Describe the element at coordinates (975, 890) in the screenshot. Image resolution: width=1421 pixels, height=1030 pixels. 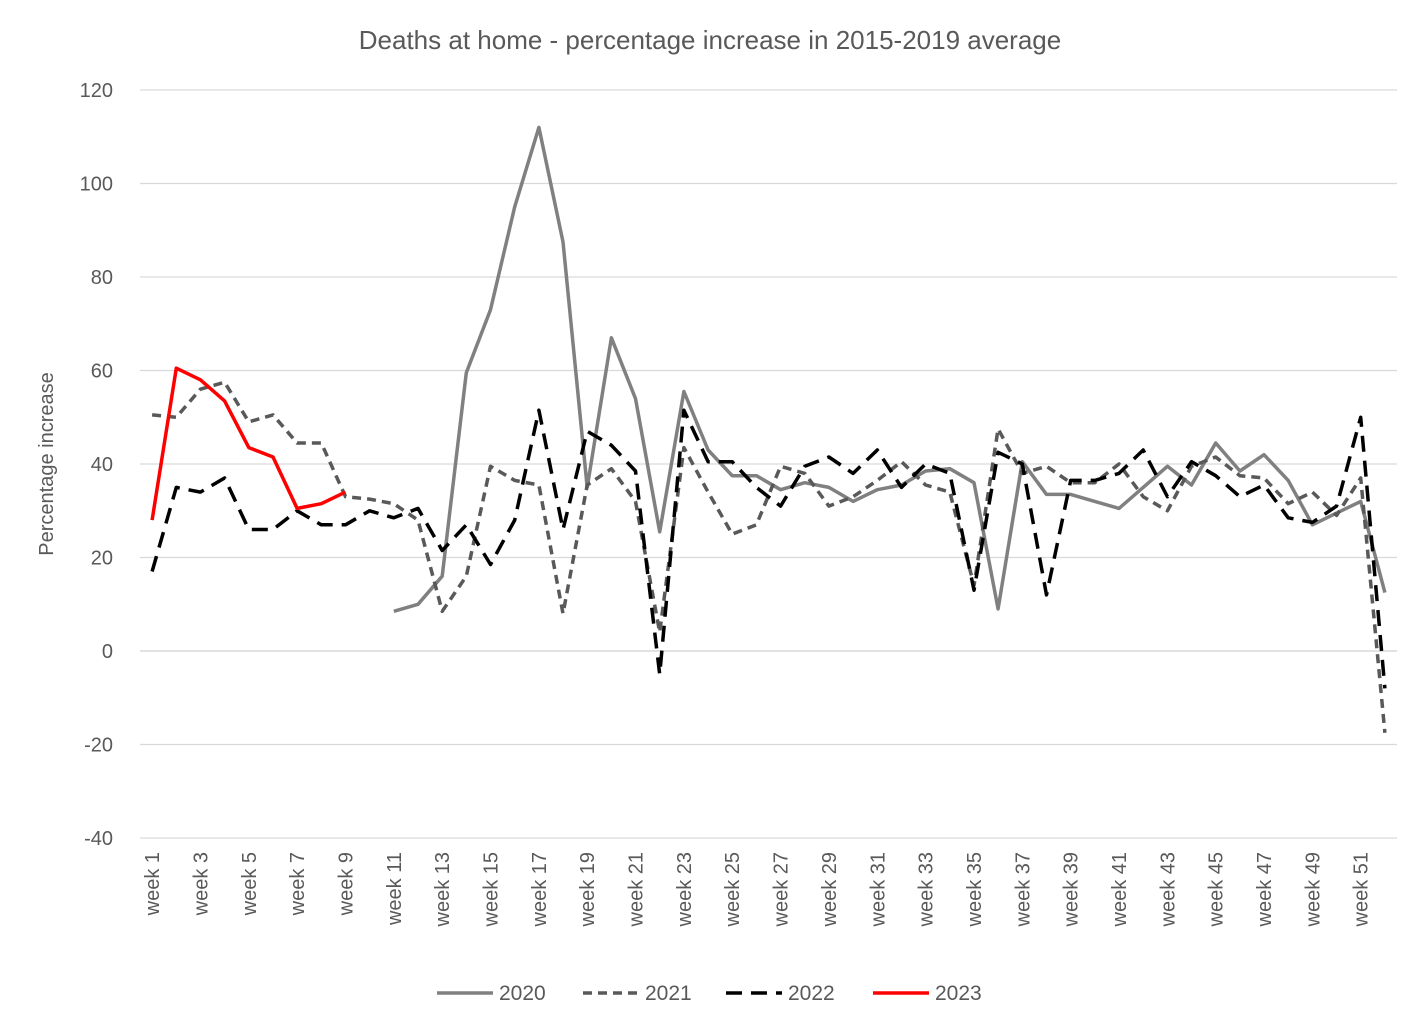
I see `x-tick-label: week 35` at that location.